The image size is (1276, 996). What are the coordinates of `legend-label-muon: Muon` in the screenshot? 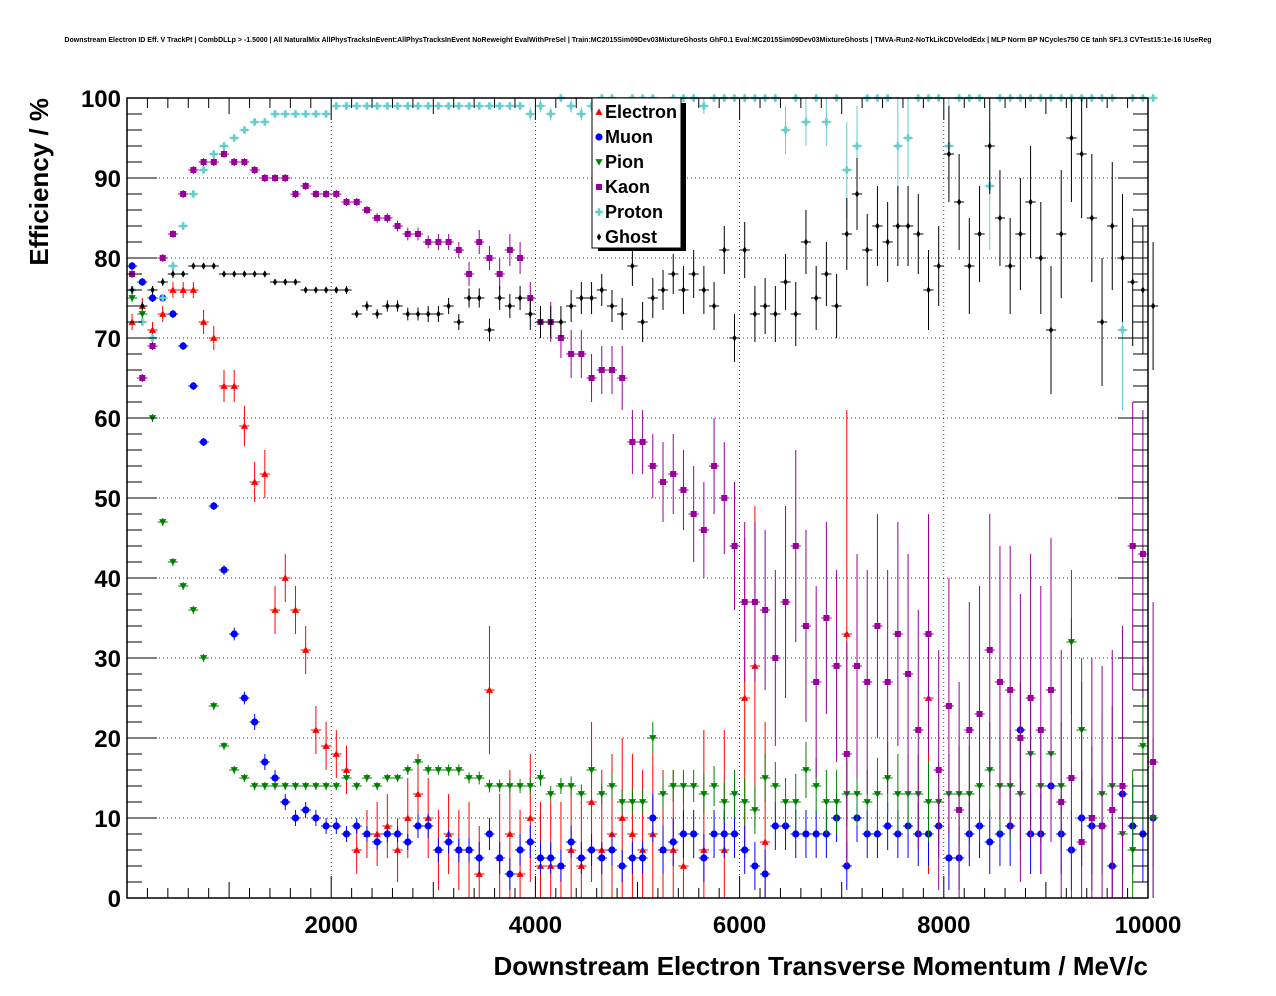 It's located at (629, 137).